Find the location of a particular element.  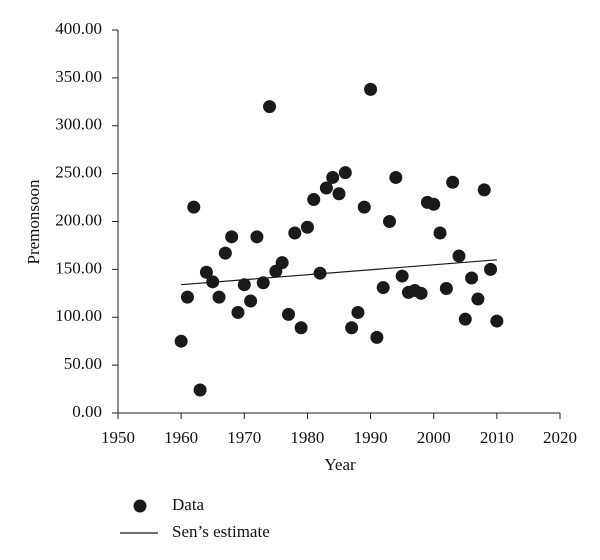

x-tick-label: 2000 is located at coordinates (434, 437).